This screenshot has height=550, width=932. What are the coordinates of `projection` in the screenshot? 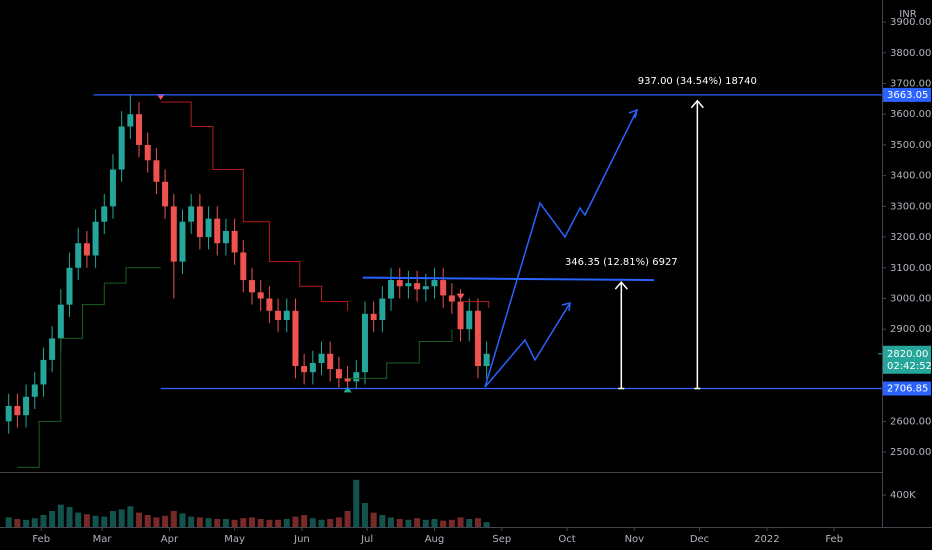 It's located at (561, 248).